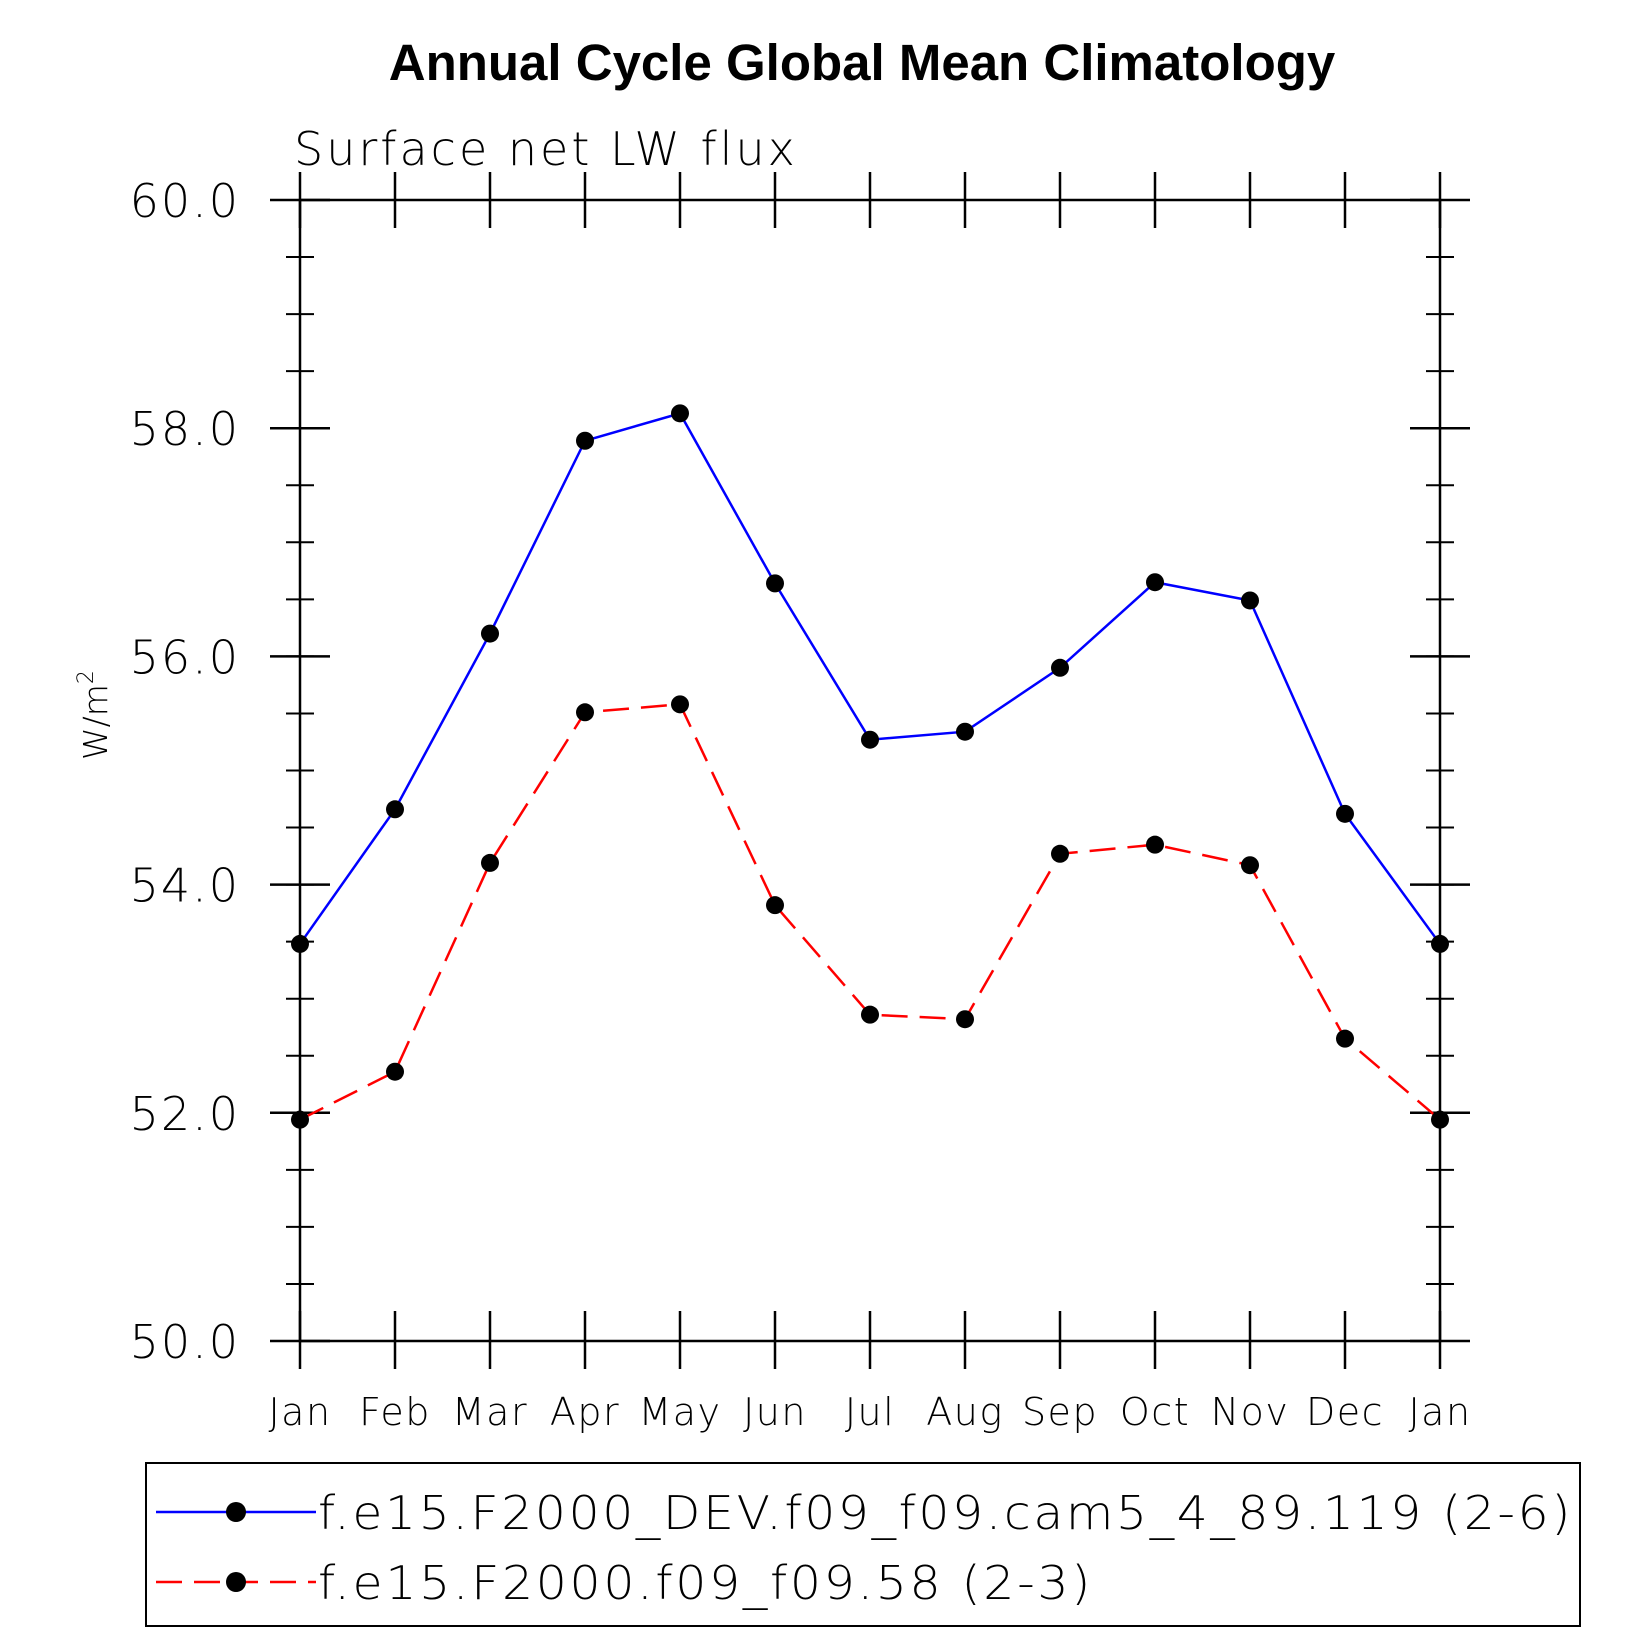  Describe the element at coordinates (185, 429) in the screenshot. I see `y-tick-label: 58.0` at that location.